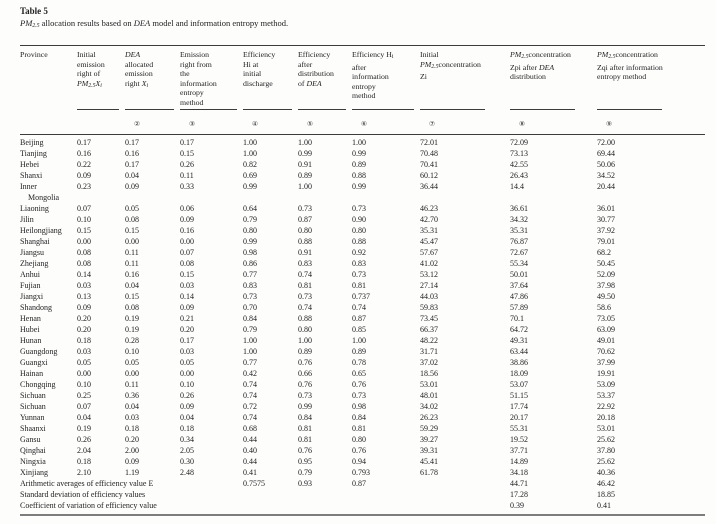 The image size is (716, 524). What do you see at coordinates (86, 23) in the screenshot?
I see `text-segment: allocation results based on` at bounding box center [86, 23].